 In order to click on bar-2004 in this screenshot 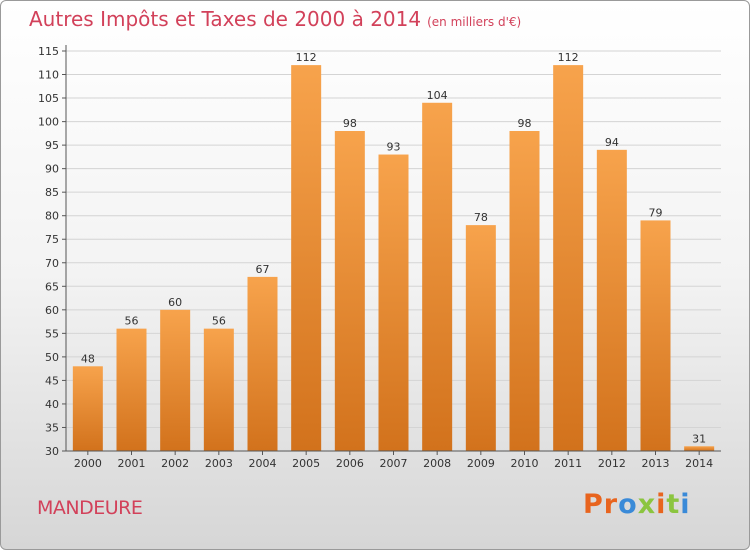, I will do `click(262, 363)`.